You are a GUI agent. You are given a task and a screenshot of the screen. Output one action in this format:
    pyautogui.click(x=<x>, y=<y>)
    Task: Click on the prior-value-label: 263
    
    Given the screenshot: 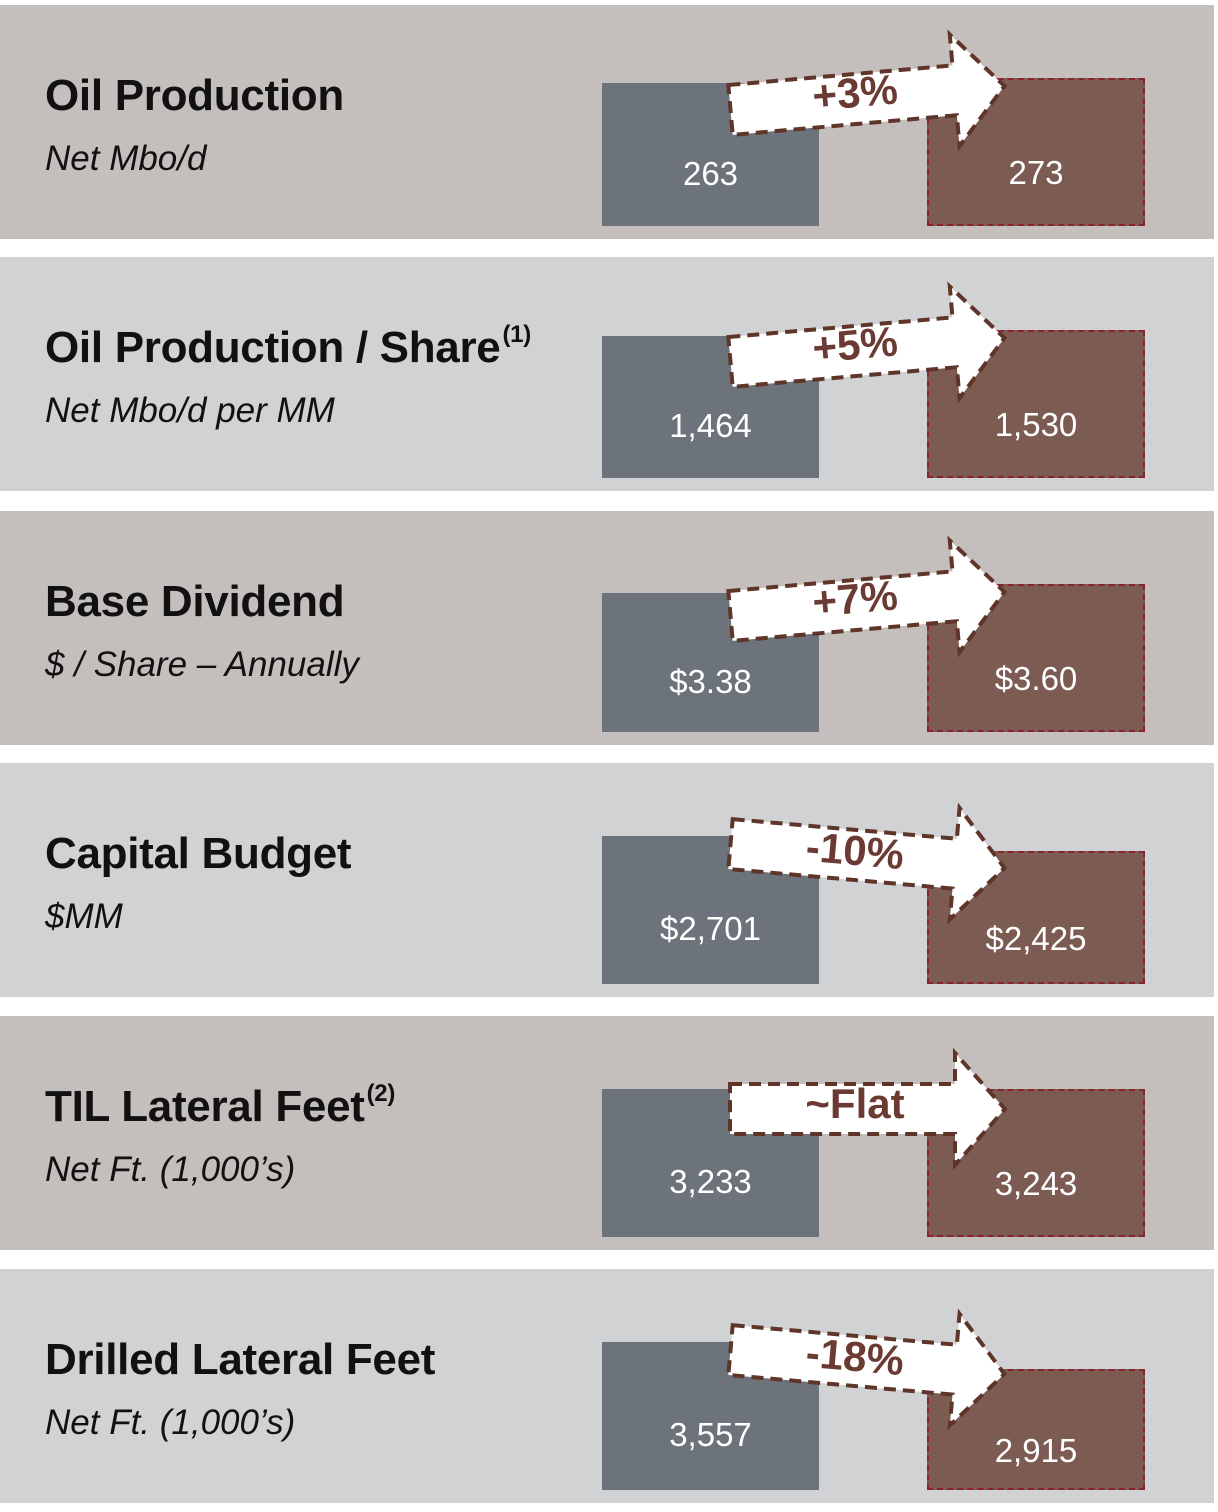 What is the action you would take?
    pyautogui.click(x=710, y=173)
    